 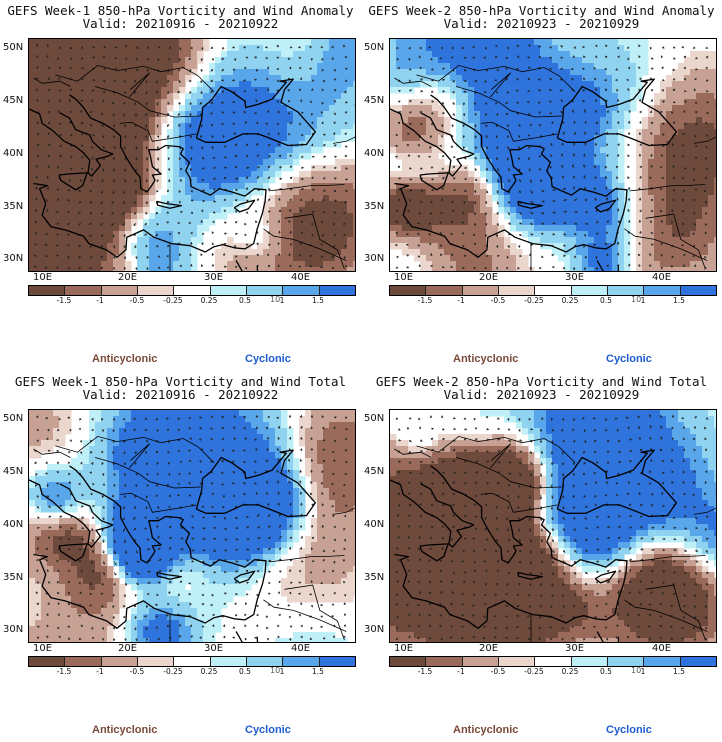 I want to click on colorbar-label: -1.5, so click(x=64, y=300).